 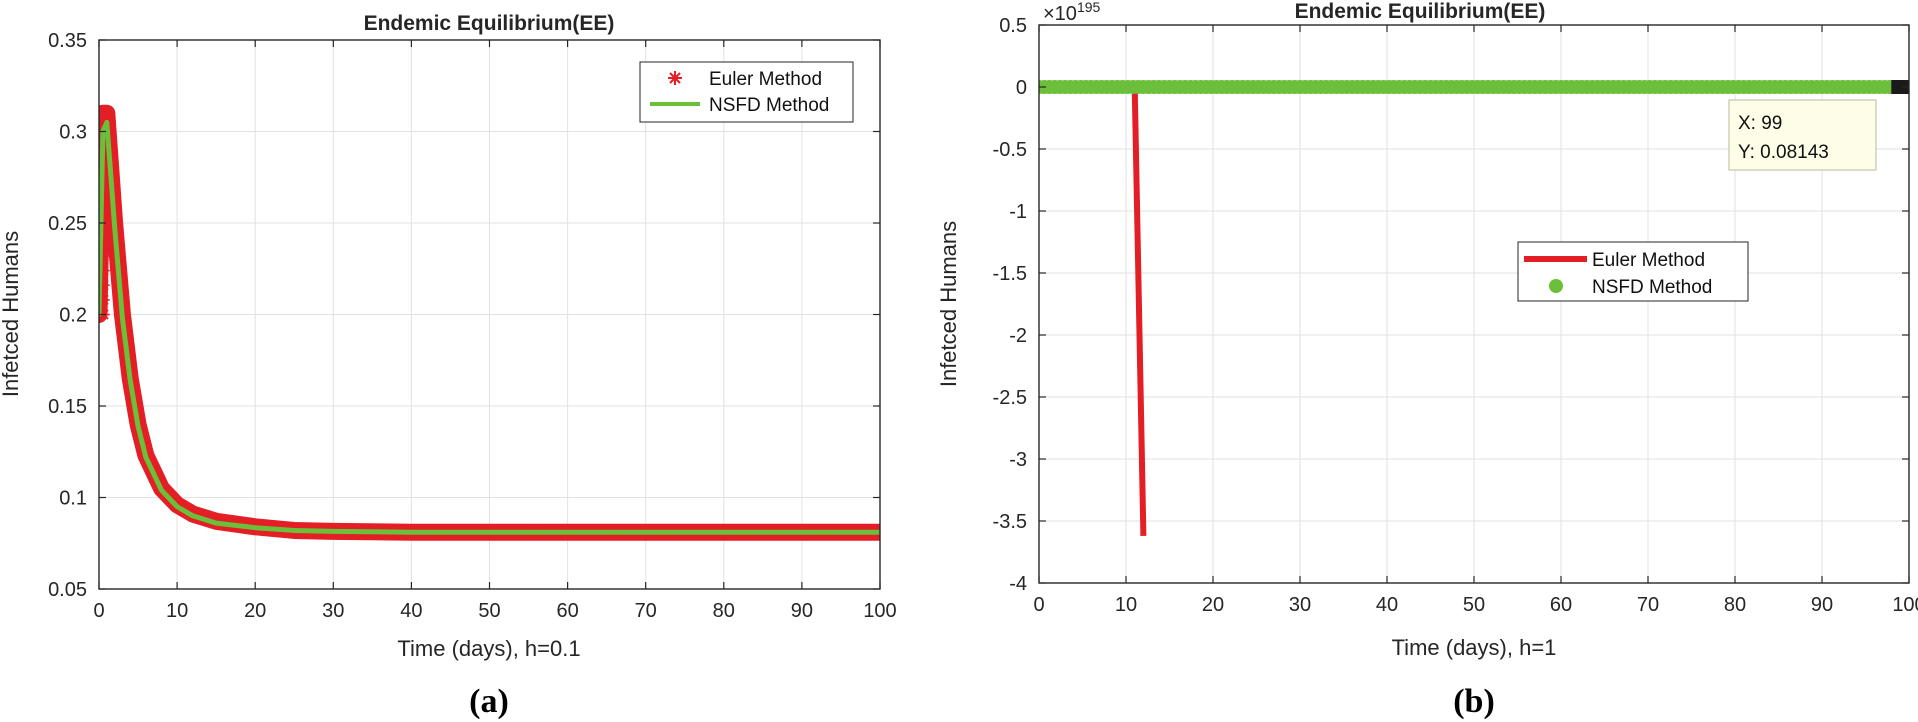 I want to click on y-axis-label-a: Infetced Humans, so click(x=11, y=314).